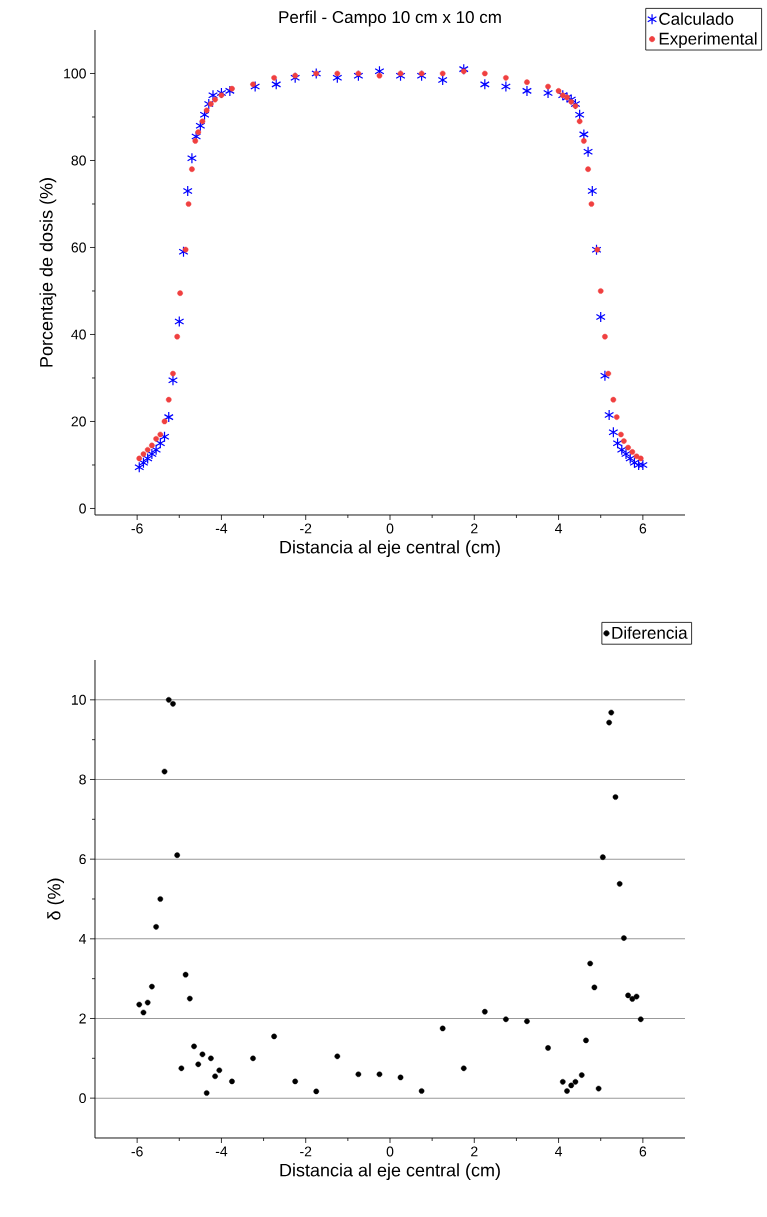 Image resolution: width=767 pixels, height=1217 pixels. What do you see at coordinates (390, 549) in the screenshot?
I see `x-axis-title: Distancia al eje central (cm)` at bounding box center [390, 549].